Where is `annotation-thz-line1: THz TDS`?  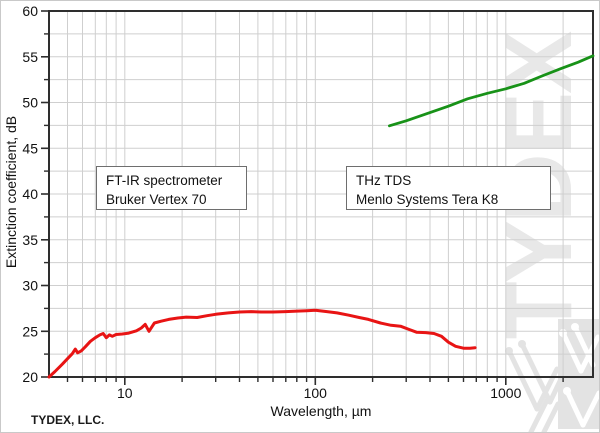 annotation-thz-line1: THz TDS is located at coordinates (384, 180).